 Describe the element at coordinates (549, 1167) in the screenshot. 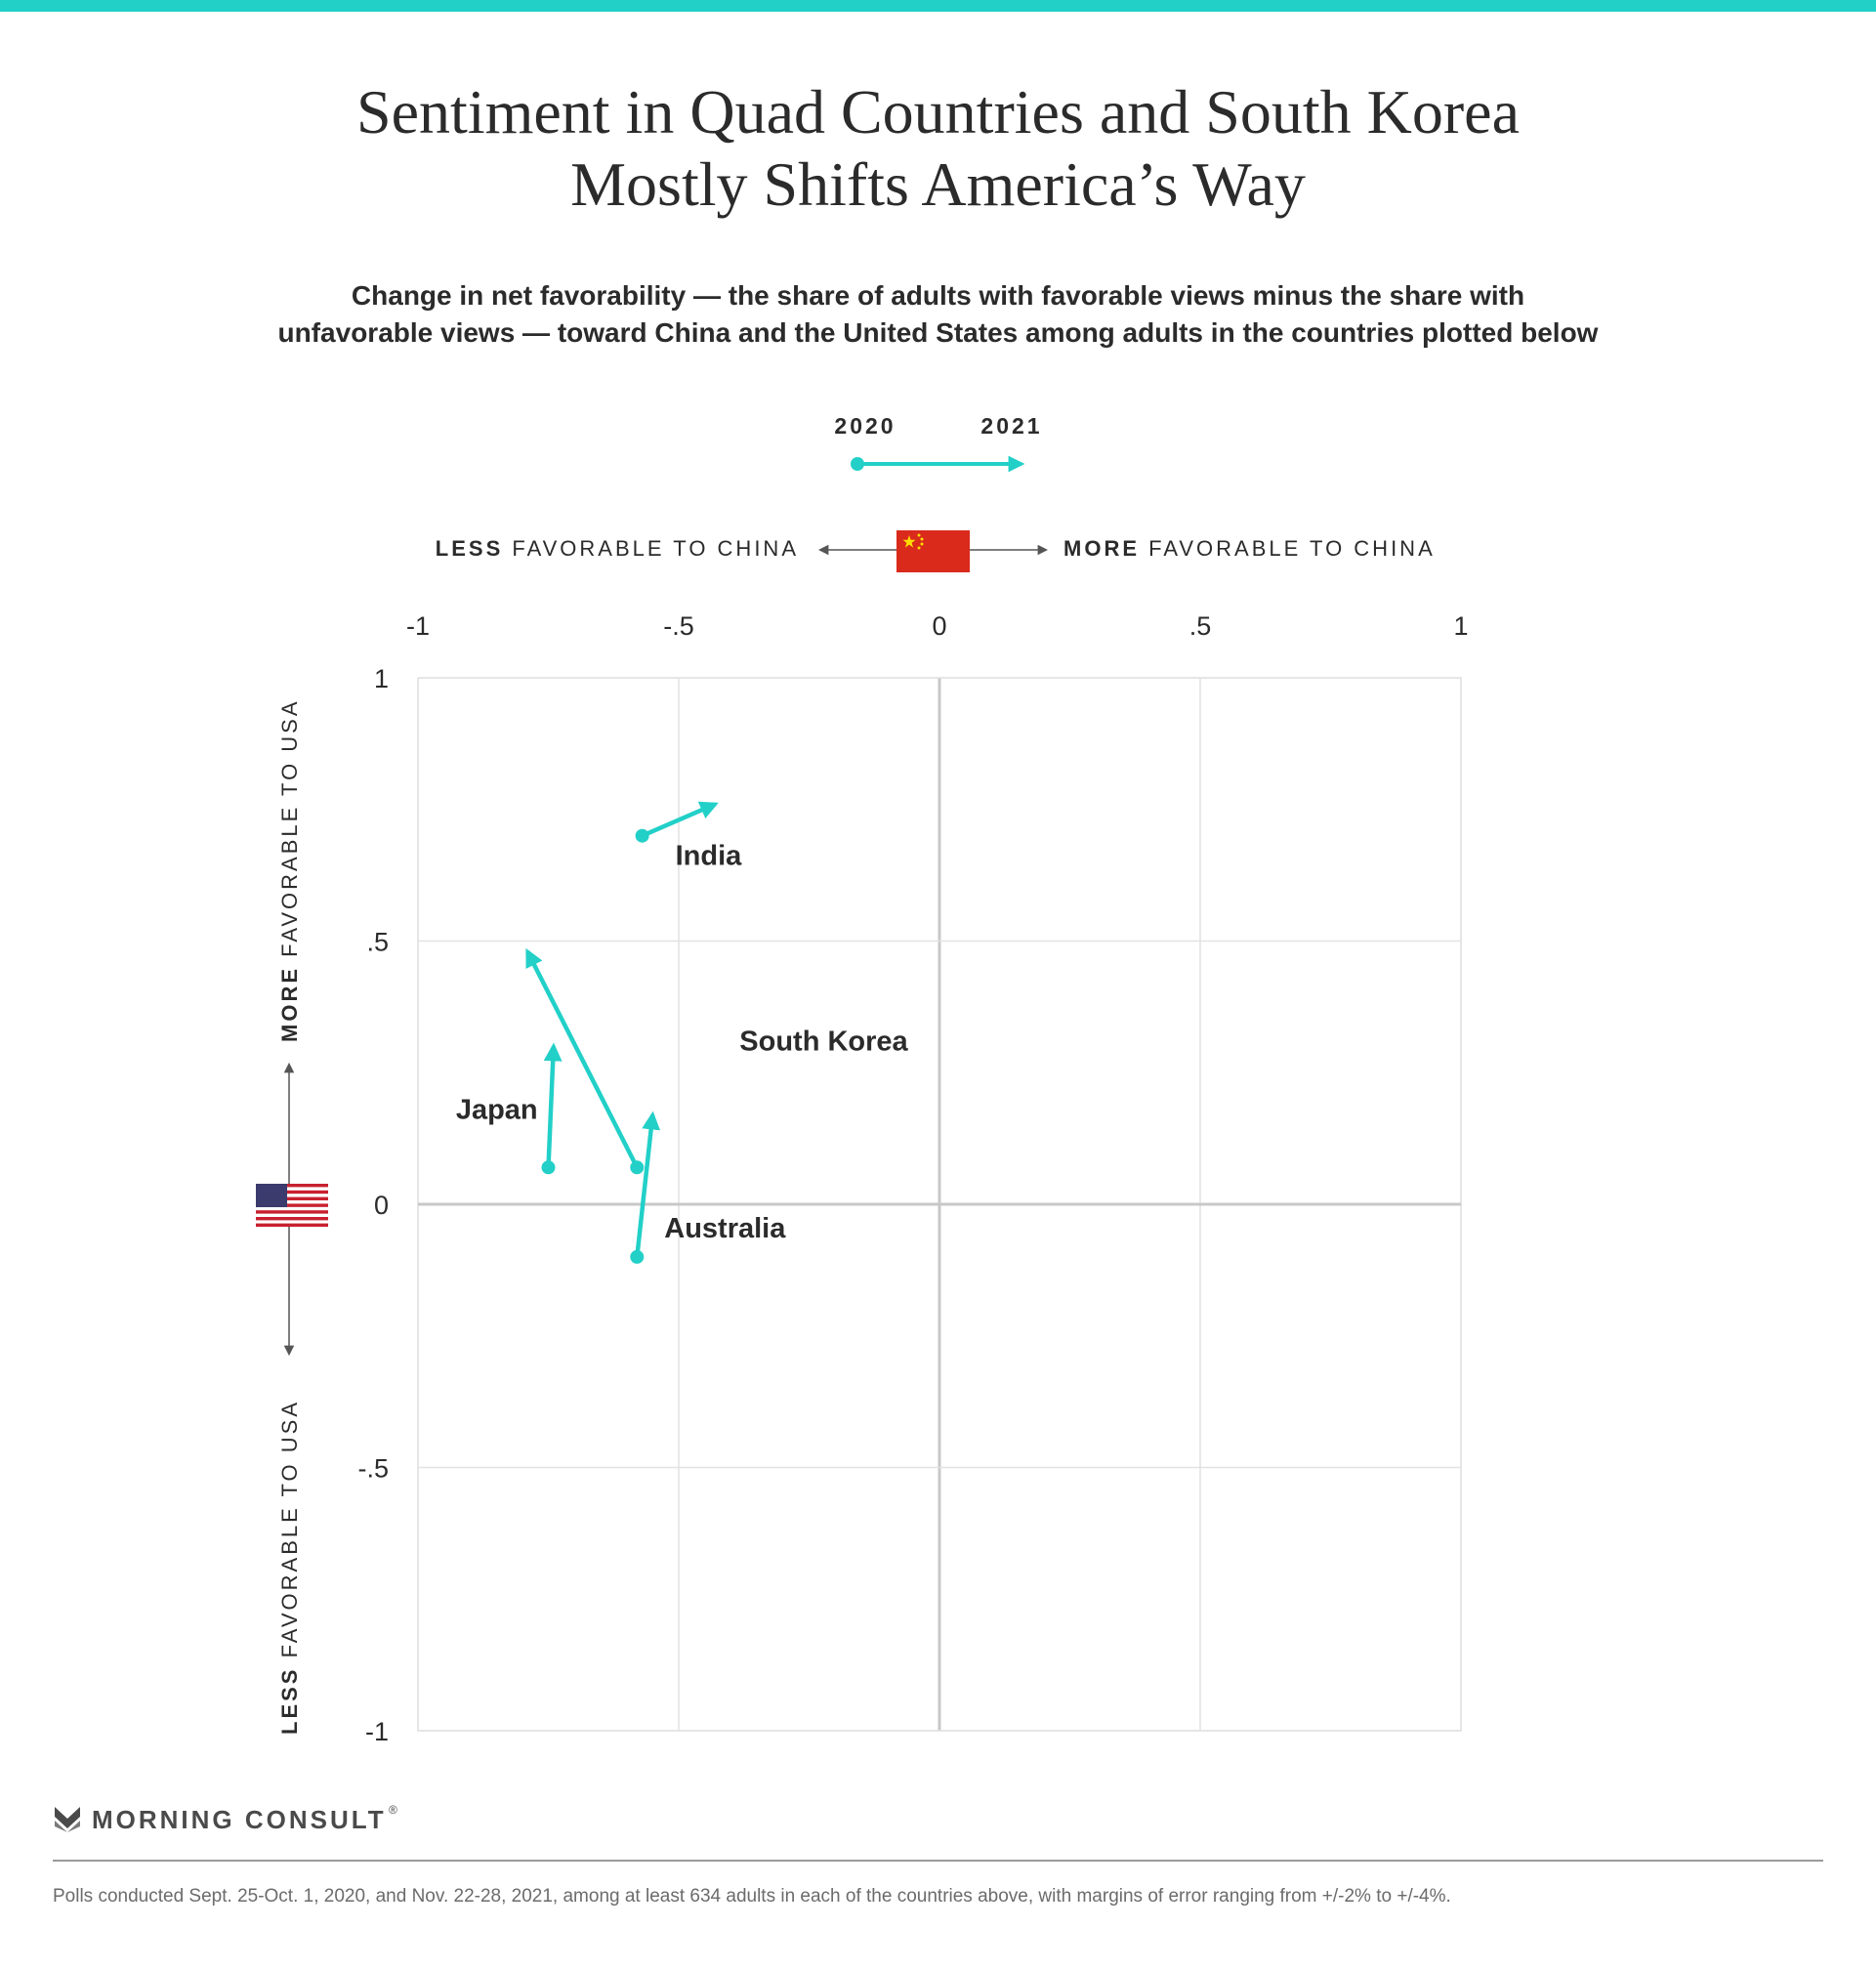

I see `start-dot-japan` at that location.